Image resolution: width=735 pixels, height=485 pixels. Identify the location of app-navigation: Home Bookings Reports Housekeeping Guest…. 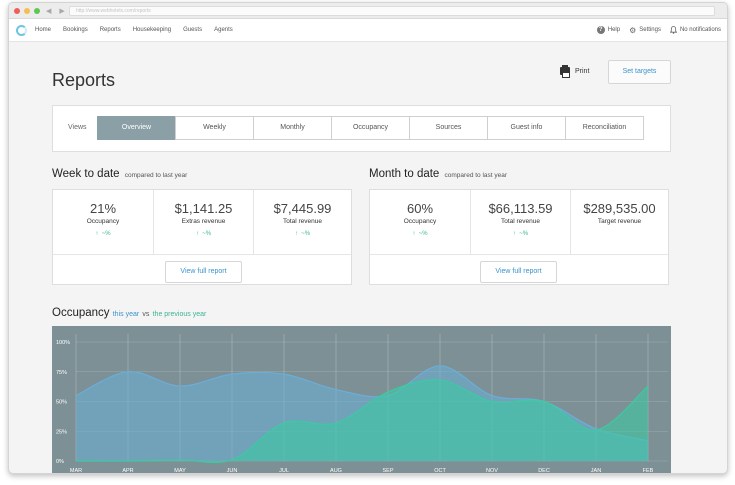
(368, 30).